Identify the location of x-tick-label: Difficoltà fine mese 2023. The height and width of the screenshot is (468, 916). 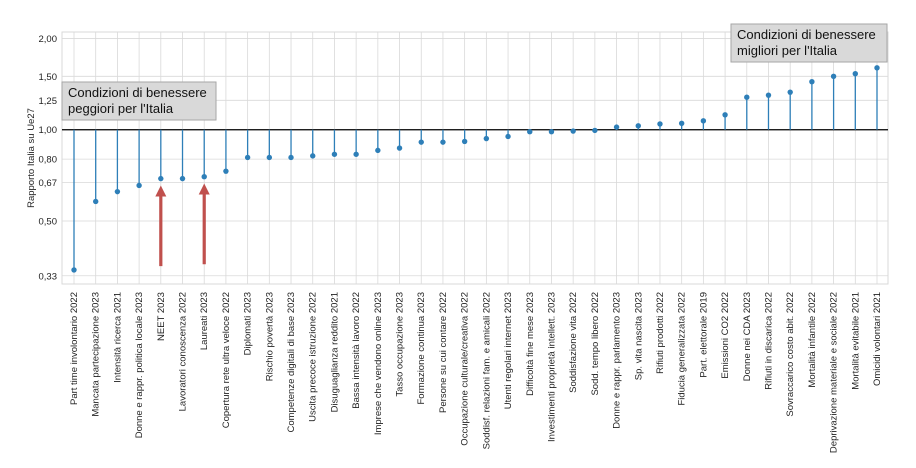
(530, 344).